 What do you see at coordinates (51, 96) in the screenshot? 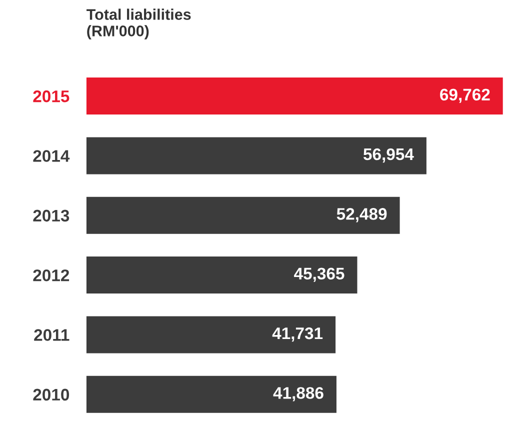
I see `y-tick-label: 2015` at bounding box center [51, 96].